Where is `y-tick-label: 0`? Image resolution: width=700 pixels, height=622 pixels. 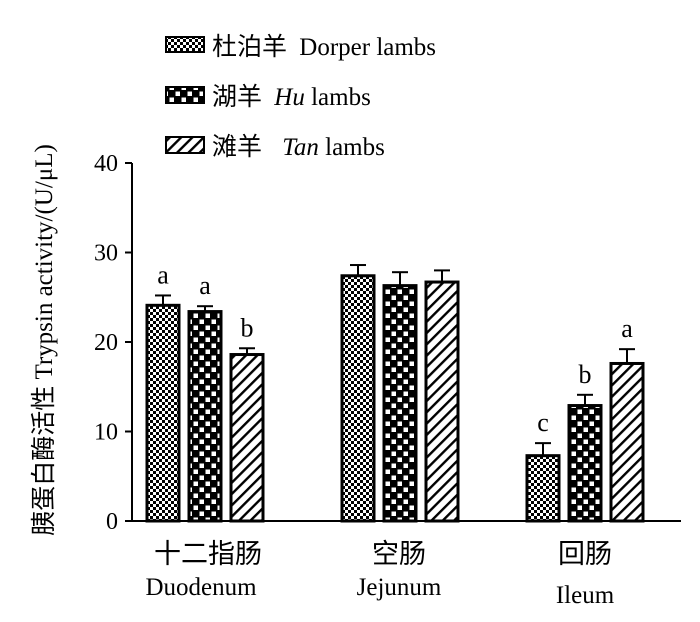 y-tick-label: 0 is located at coordinates (112, 522).